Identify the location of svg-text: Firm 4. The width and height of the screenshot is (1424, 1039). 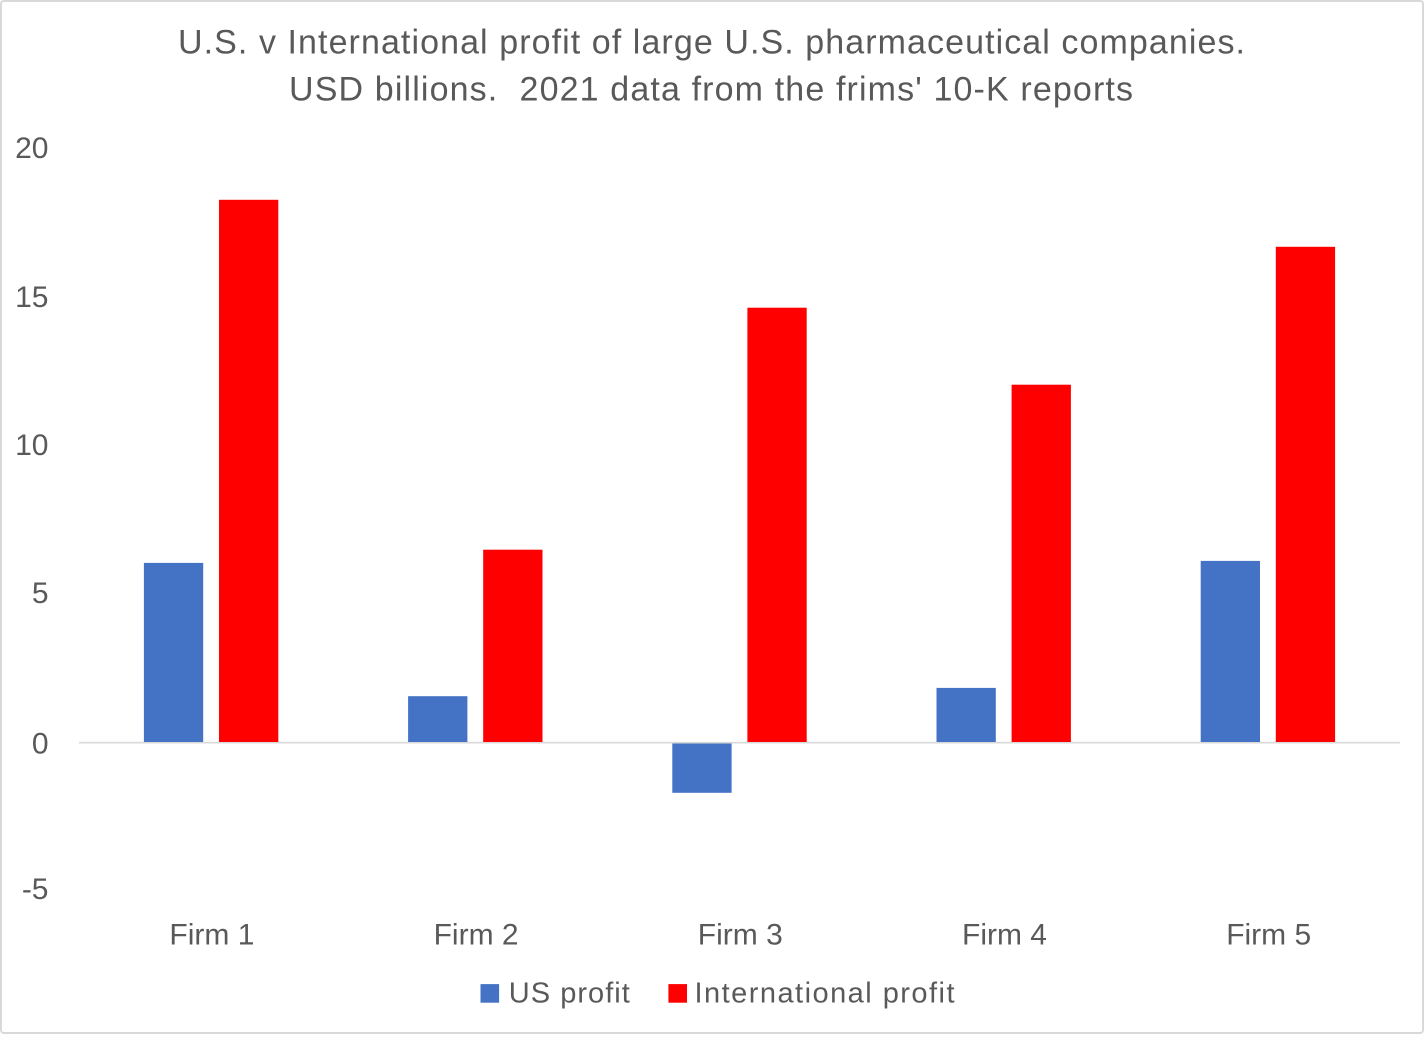
(1004, 935).